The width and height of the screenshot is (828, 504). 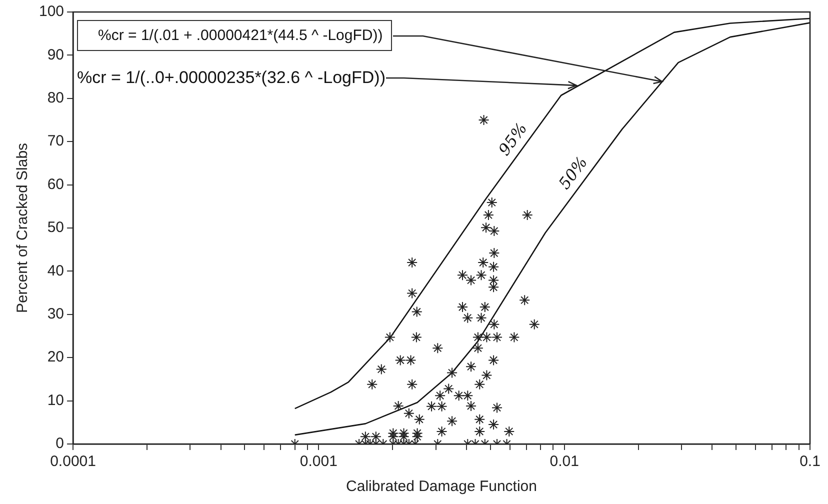 What do you see at coordinates (55, 98) in the screenshot?
I see `y-tick-label: 80` at bounding box center [55, 98].